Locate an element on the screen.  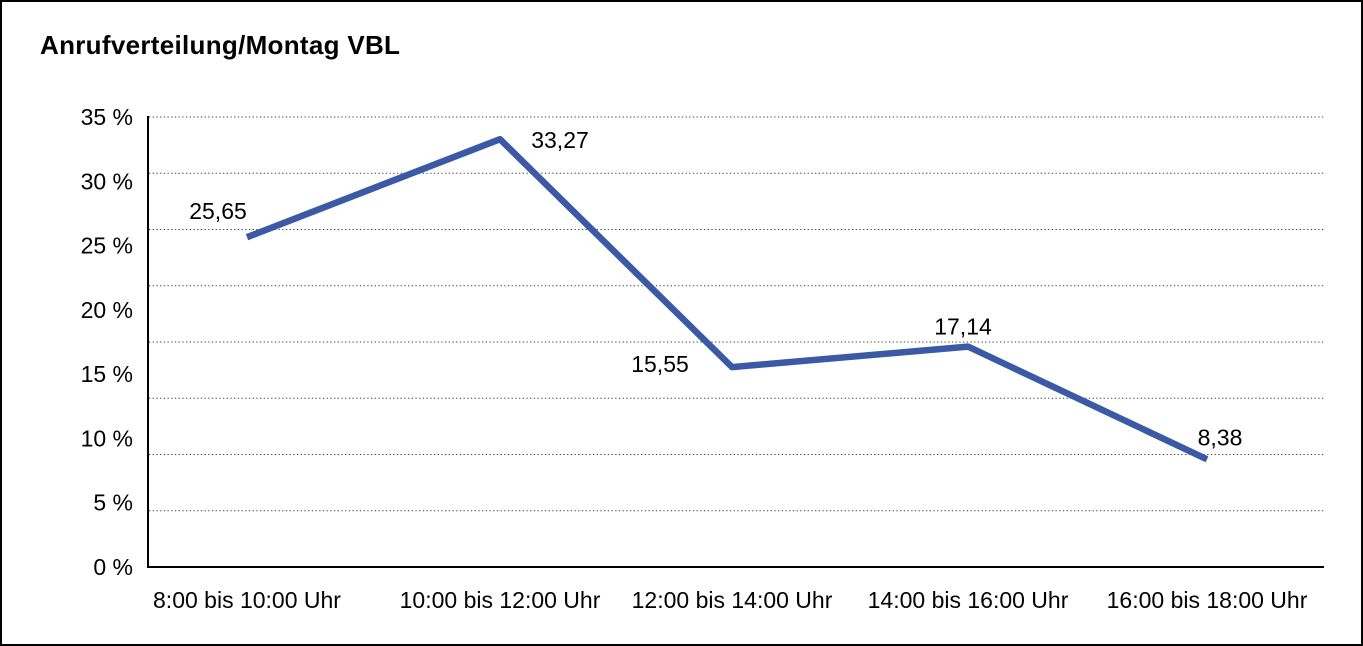
x-tick-label: 10:00 bis 12:00 Uhr is located at coordinates (500, 600).